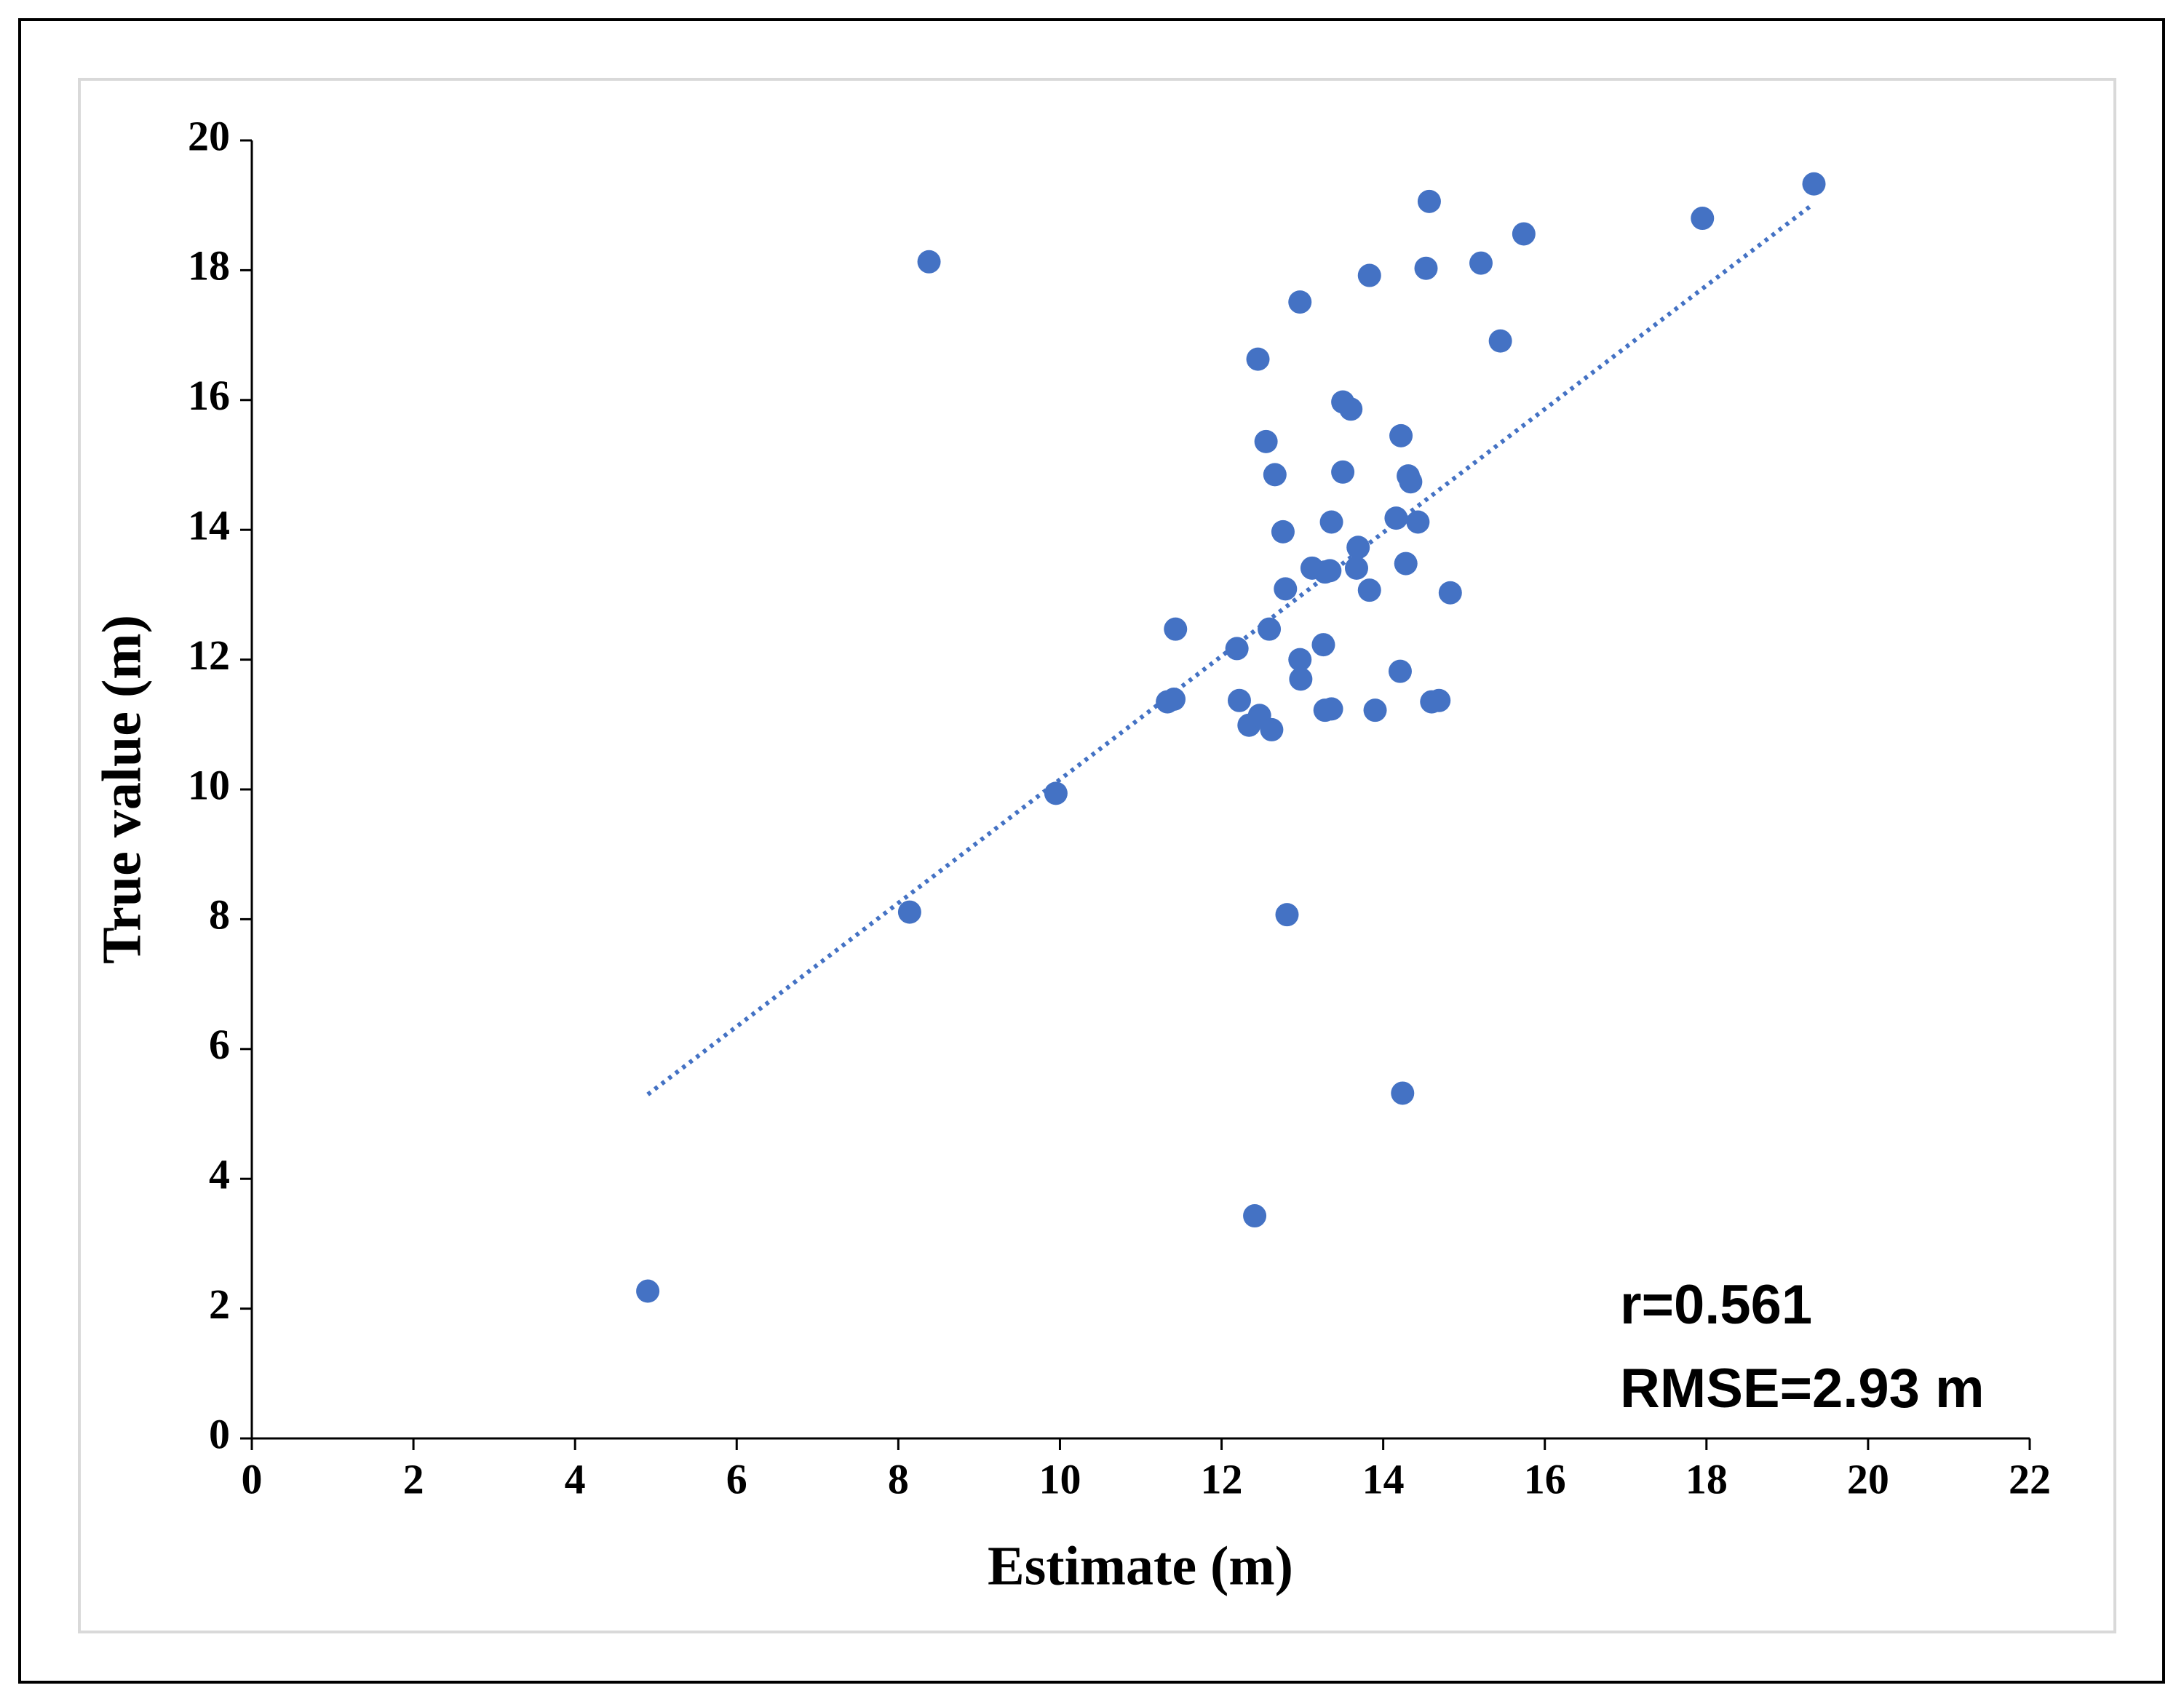  What do you see at coordinates (209, 525) in the screenshot?
I see `y-tick-label: 14` at bounding box center [209, 525].